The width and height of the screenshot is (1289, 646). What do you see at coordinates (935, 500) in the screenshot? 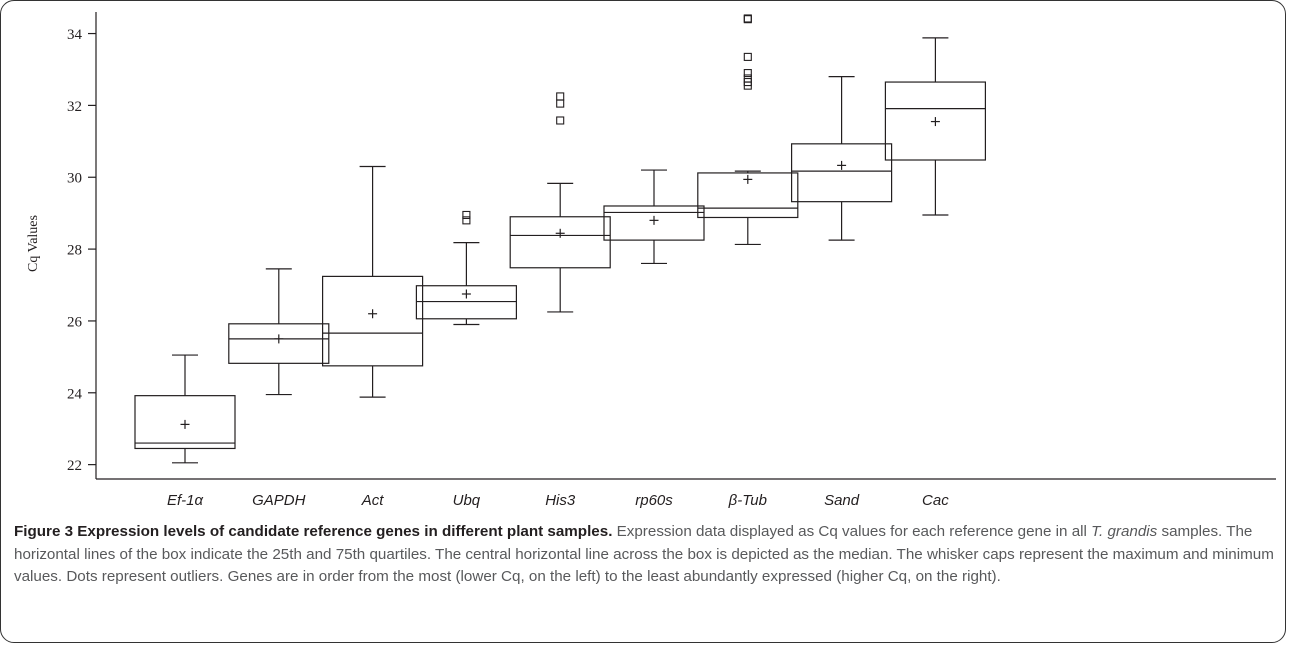
I see `x-tick-label: Cac` at bounding box center [935, 500].